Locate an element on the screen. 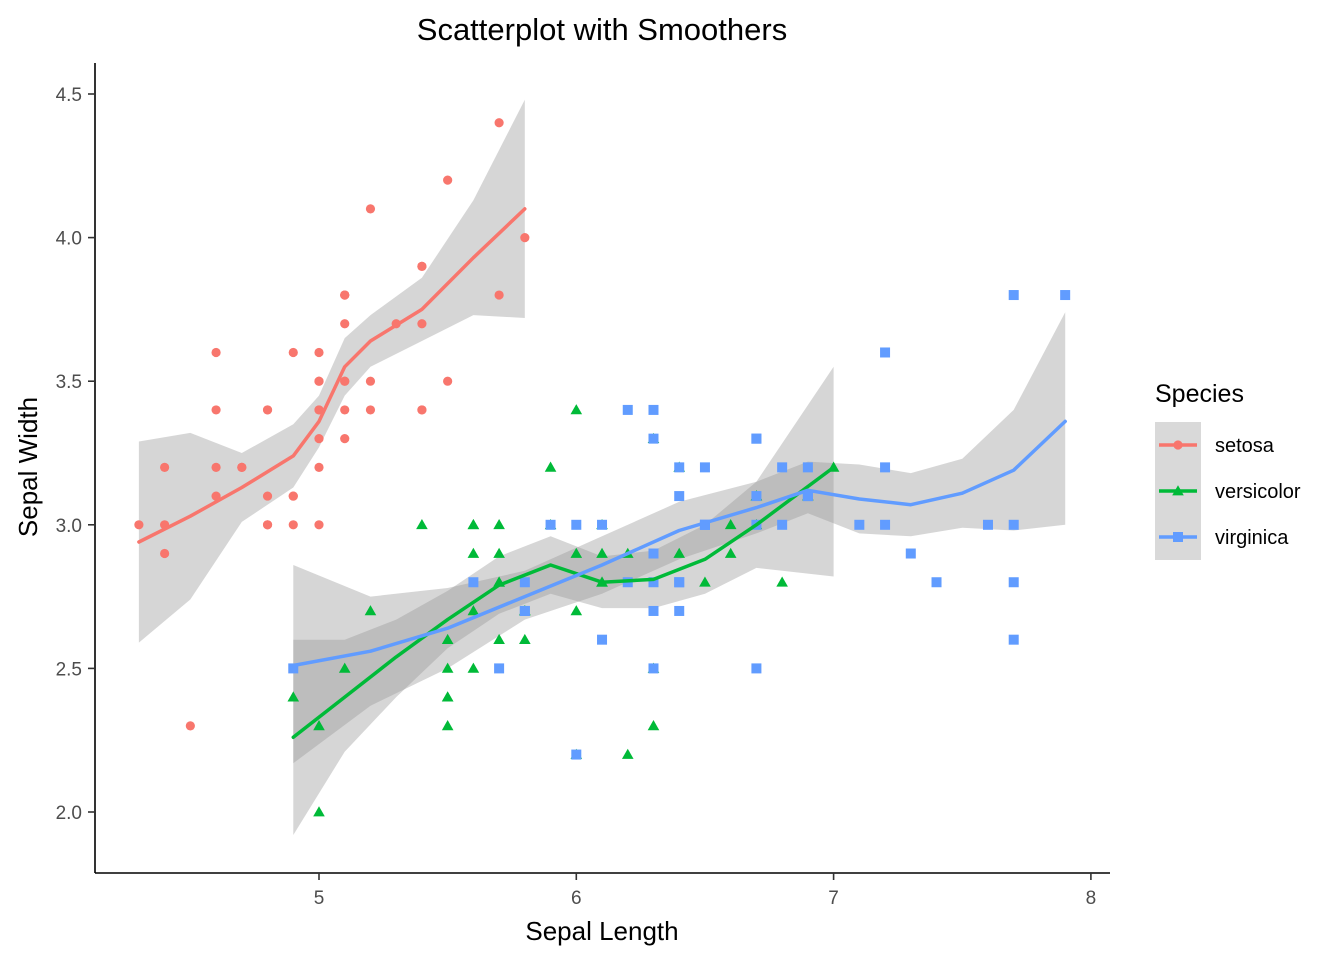 This screenshot has height=960, width=1344. legend-key-marker-versicolor is located at coordinates (1178, 490).